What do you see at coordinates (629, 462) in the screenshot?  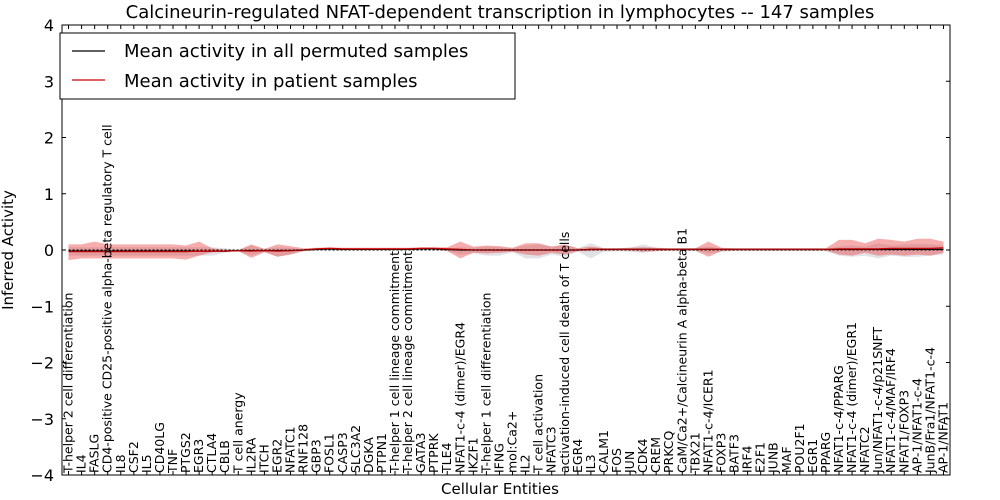 I see `x-category-label: JUN` at bounding box center [629, 462].